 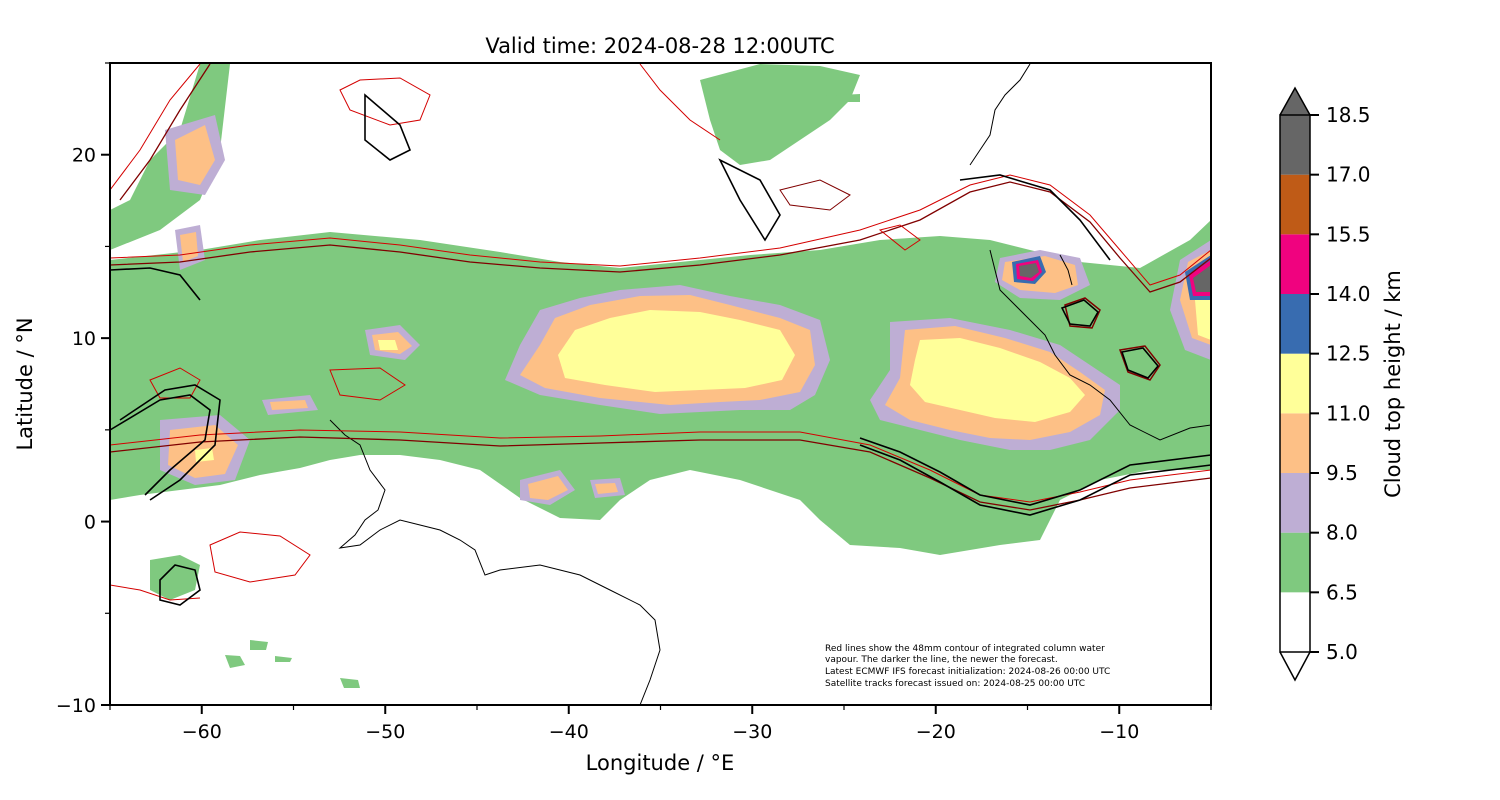 I want to click on y-axis-label: Latitude / °N, so click(x=25, y=383).